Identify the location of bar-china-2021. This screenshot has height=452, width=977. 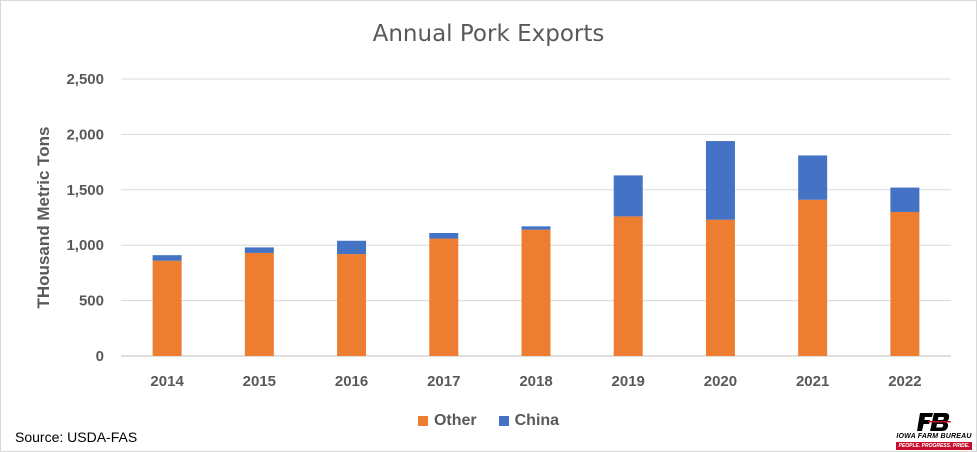
(813, 177).